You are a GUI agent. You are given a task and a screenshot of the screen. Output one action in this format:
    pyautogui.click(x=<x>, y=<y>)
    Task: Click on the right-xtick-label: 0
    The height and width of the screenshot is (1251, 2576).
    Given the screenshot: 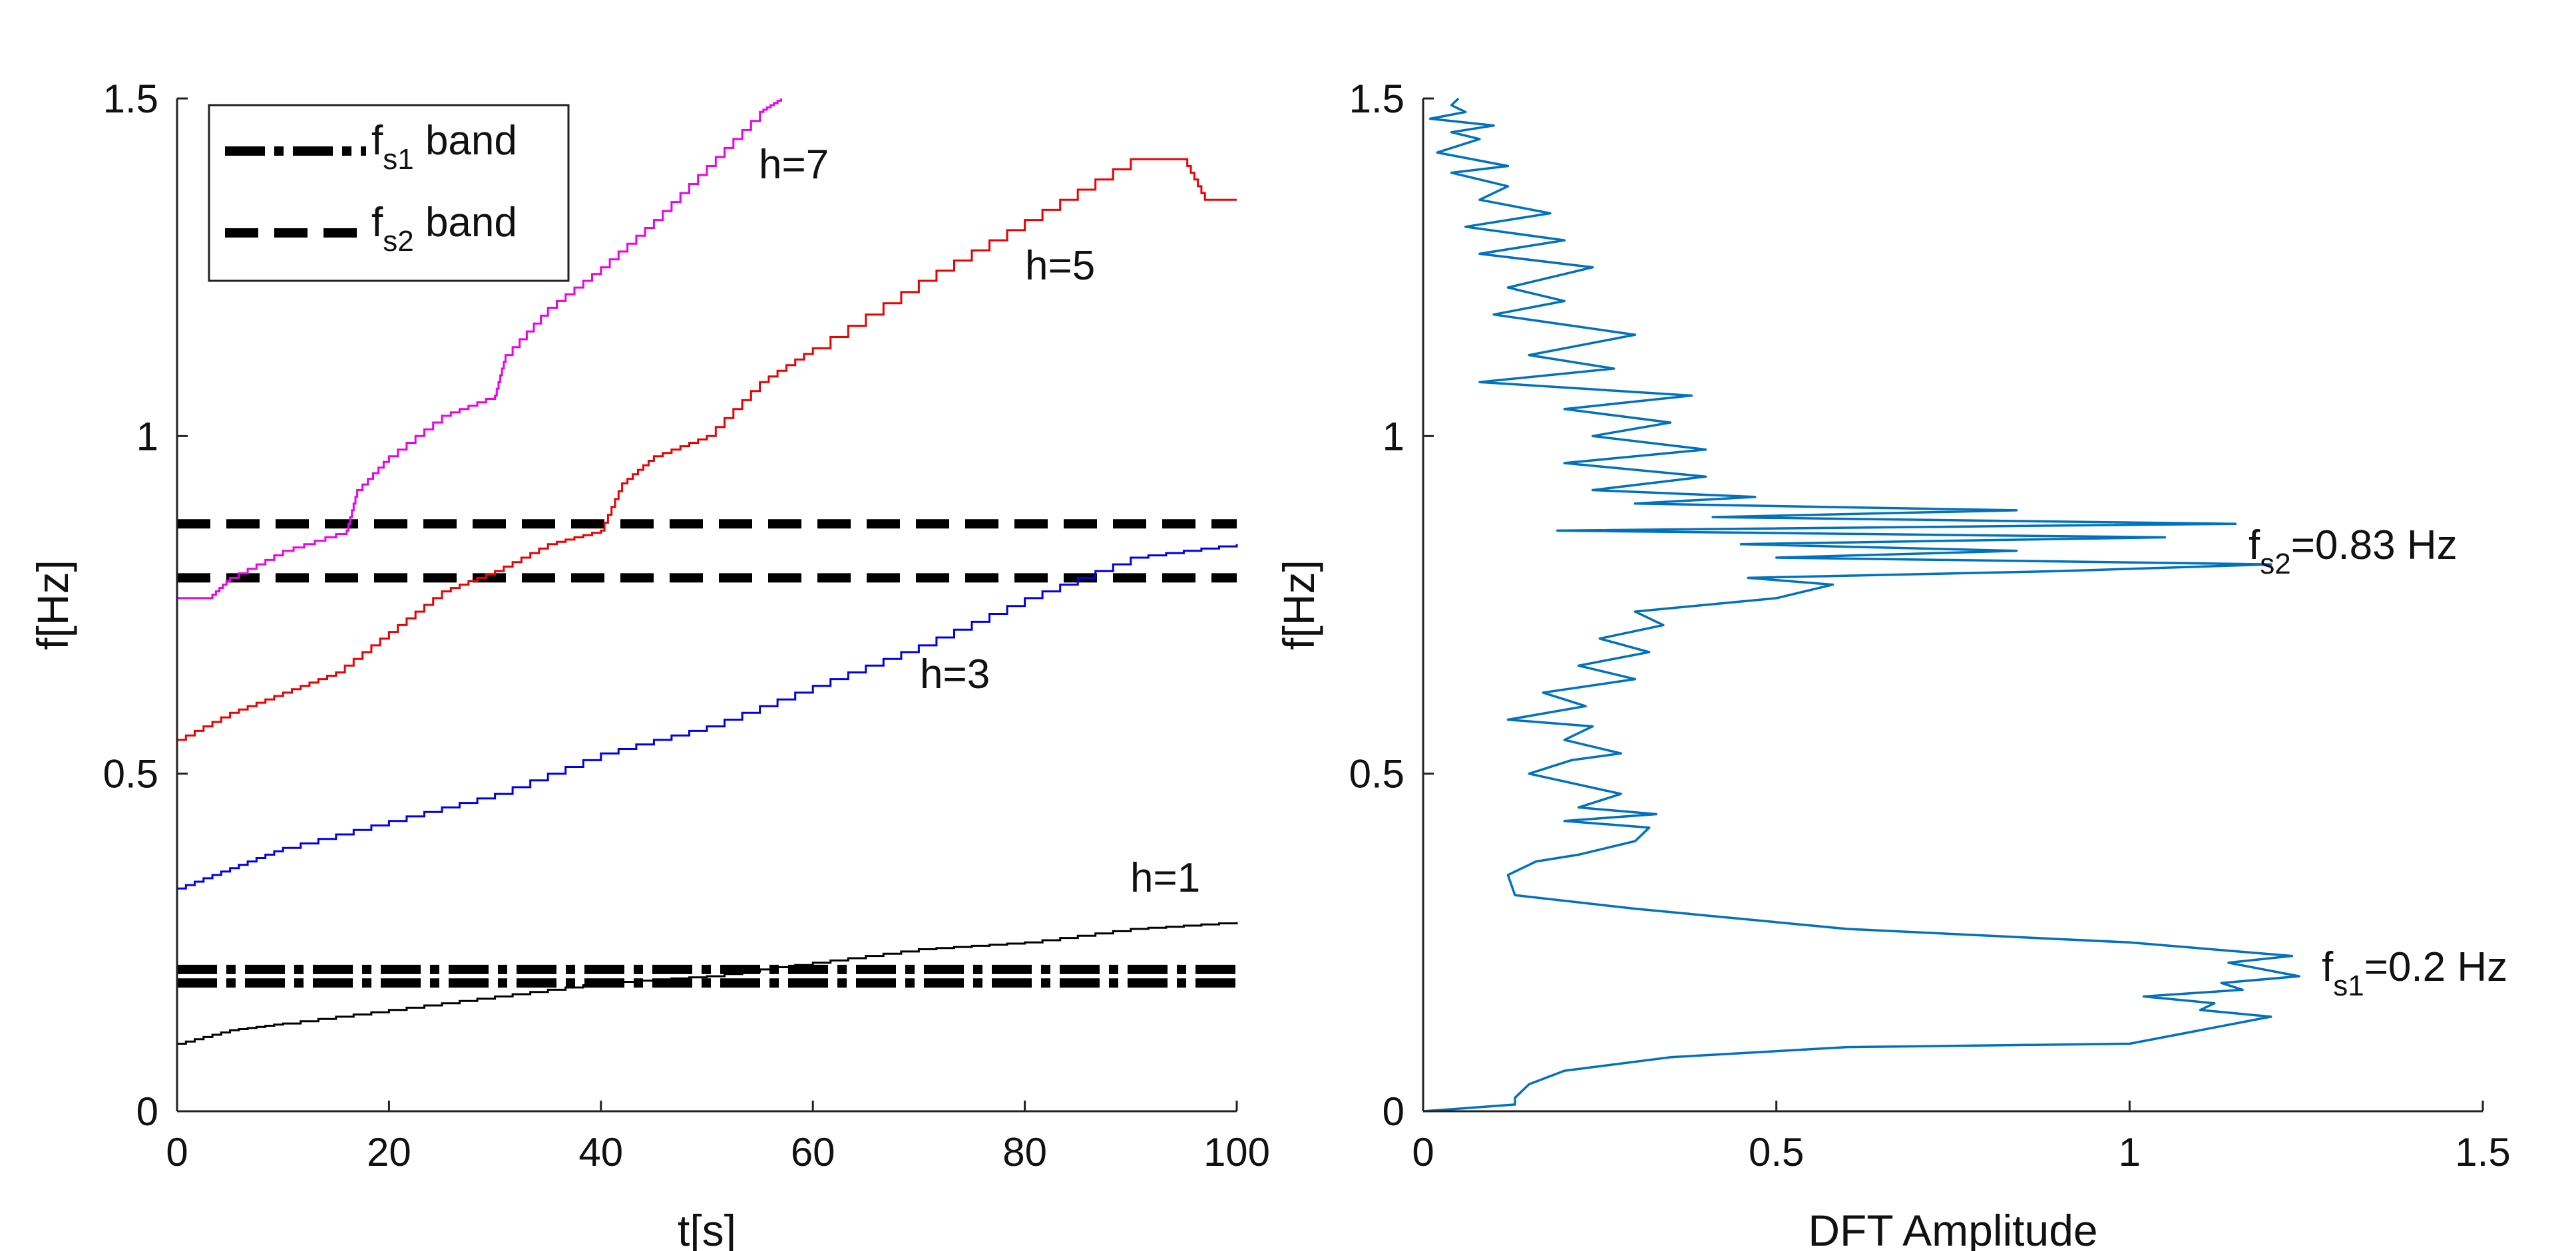 What is the action you would take?
    pyautogui.click(x=1423, y=1152)
    